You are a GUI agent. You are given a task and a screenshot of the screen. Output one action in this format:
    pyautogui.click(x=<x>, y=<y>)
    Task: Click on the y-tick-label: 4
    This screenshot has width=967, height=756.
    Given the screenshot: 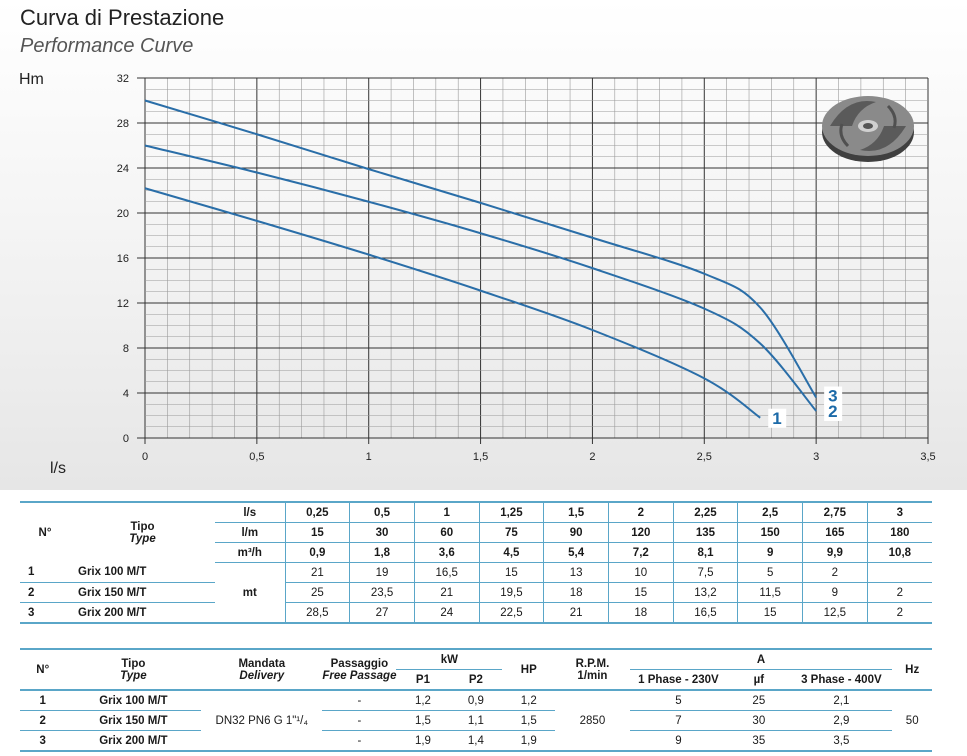 What is the action you would take?
    pyautogui.click(x=126, y=394)
    